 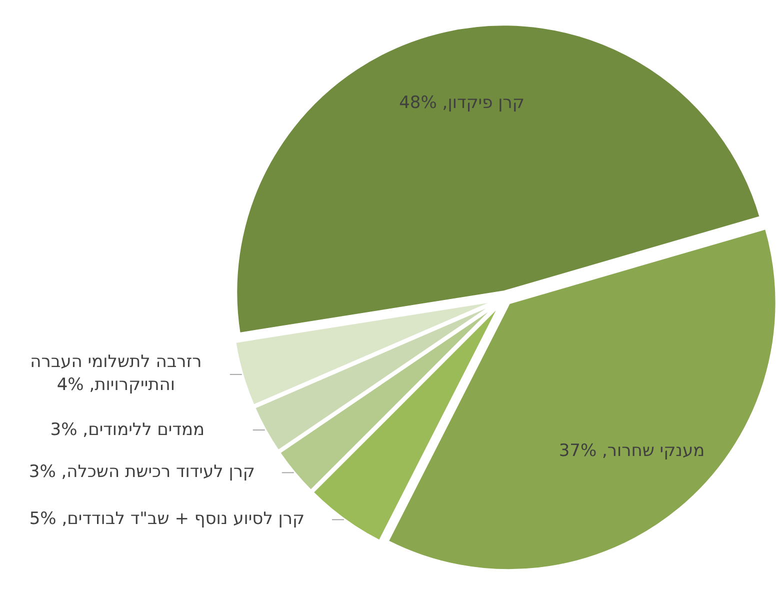 I want to click on slice-label: רזרבה לתשלומי העברה והתייקרויות, 4%, so click(x=116, y=374).